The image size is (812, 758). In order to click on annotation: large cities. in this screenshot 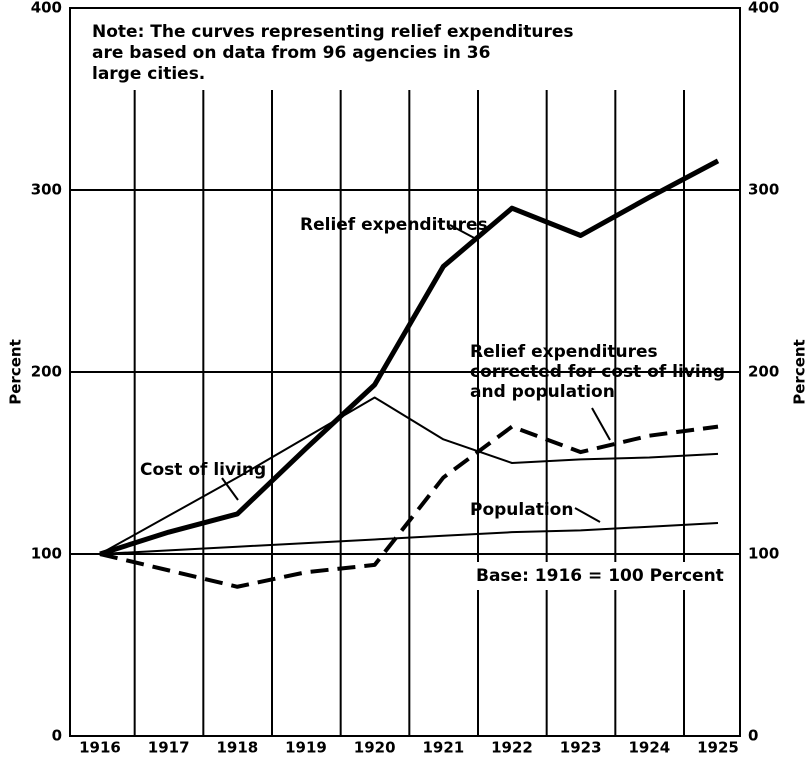, I will do `click(148, 74)`.